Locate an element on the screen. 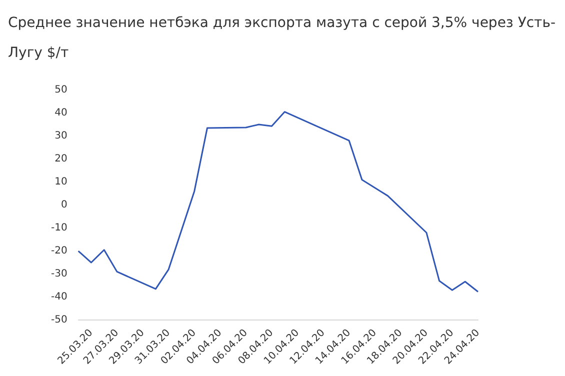 The image size is (565, 376). y-tick-label: -20 is located at coordinates (59, 251).